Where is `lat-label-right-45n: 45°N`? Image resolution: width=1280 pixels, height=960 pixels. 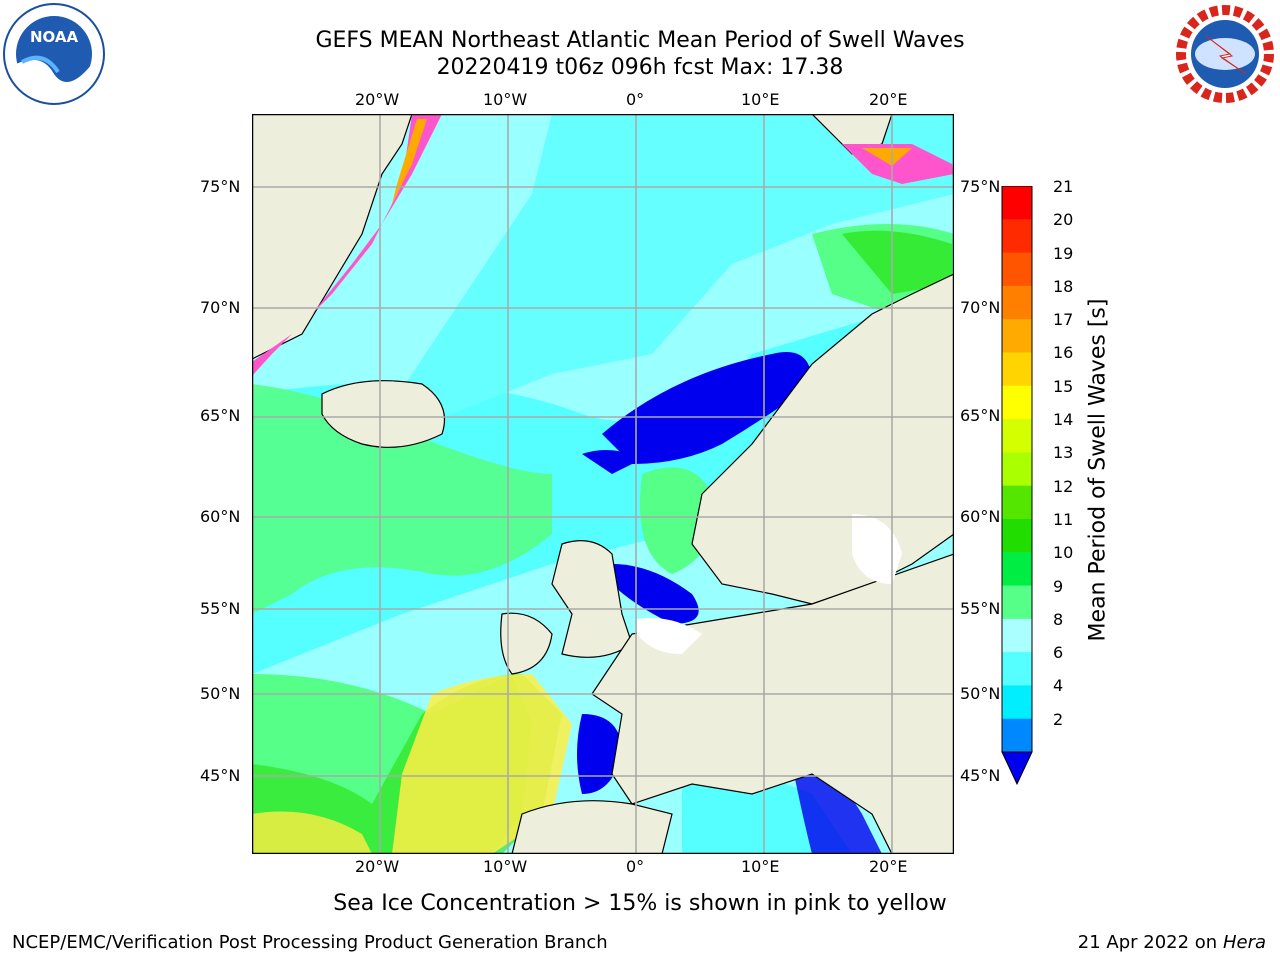 lat-label-right-45n: 45°N is located at coordinates (980, 775).